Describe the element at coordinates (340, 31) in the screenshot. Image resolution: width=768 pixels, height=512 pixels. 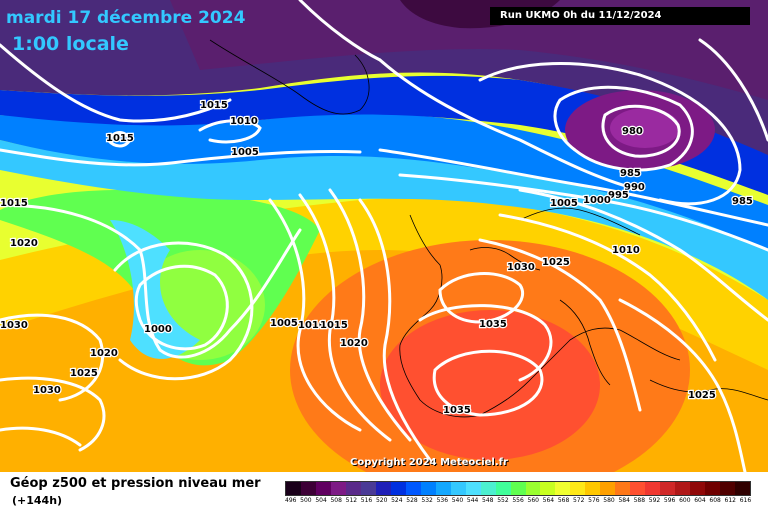
I see `isobar-north-edge` at that location.